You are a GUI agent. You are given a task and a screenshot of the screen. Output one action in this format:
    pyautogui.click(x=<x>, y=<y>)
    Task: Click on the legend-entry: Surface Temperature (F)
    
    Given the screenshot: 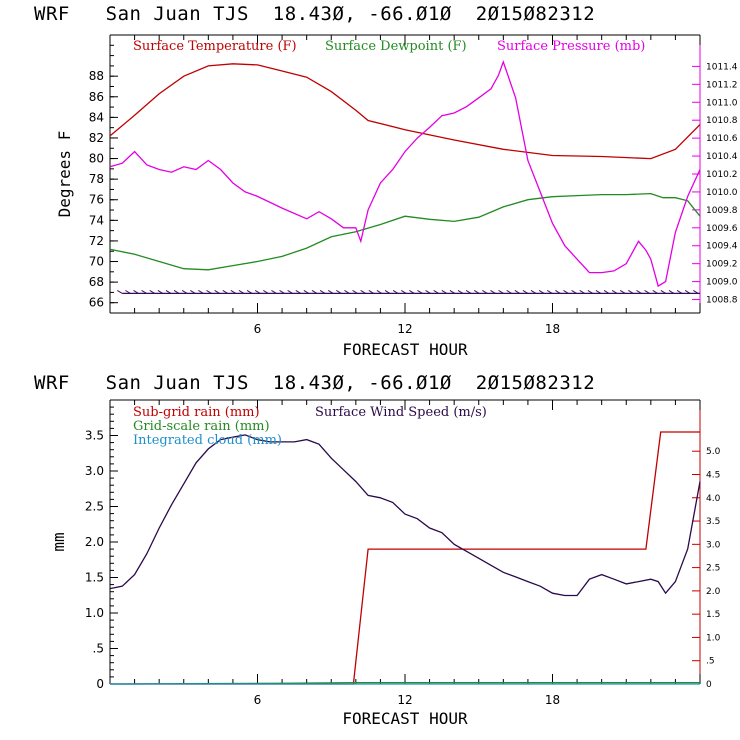 What is the action you would take?
    pyautogui.click(x=215, y=46)
    